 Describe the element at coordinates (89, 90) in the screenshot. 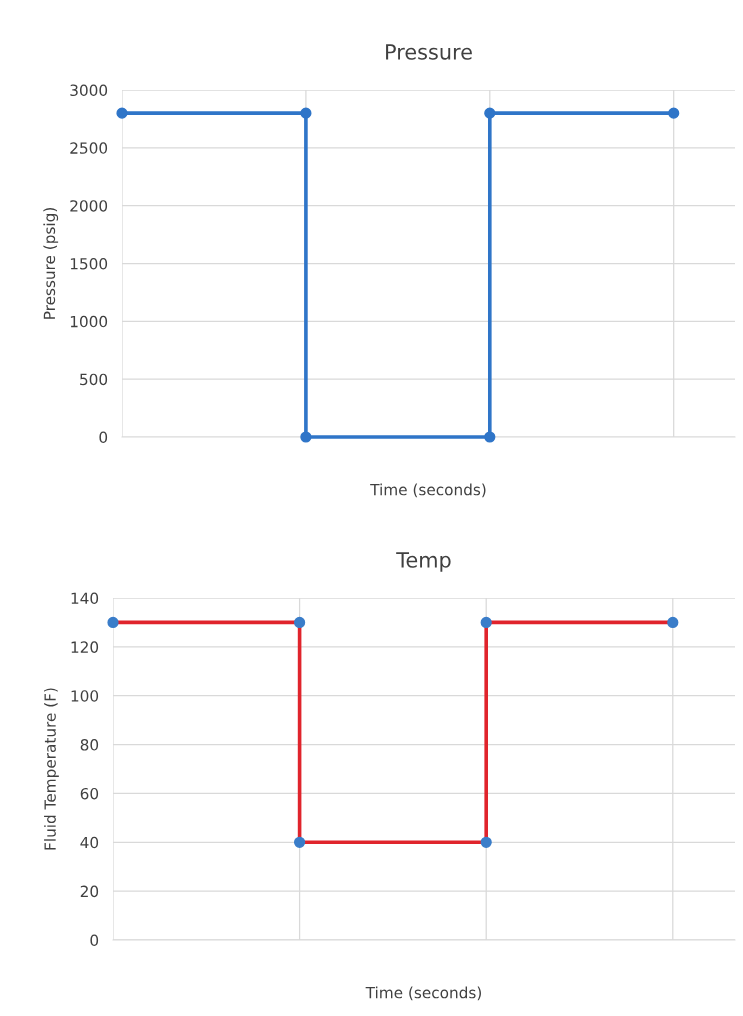

I see `y-tick-label: 3000` at that location.